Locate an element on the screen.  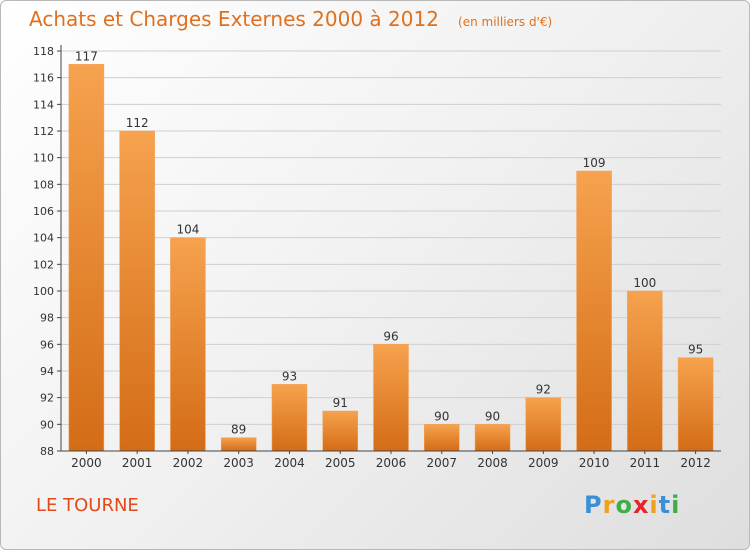
x-tick-label: 2007 is located at coordinates (441, 463).